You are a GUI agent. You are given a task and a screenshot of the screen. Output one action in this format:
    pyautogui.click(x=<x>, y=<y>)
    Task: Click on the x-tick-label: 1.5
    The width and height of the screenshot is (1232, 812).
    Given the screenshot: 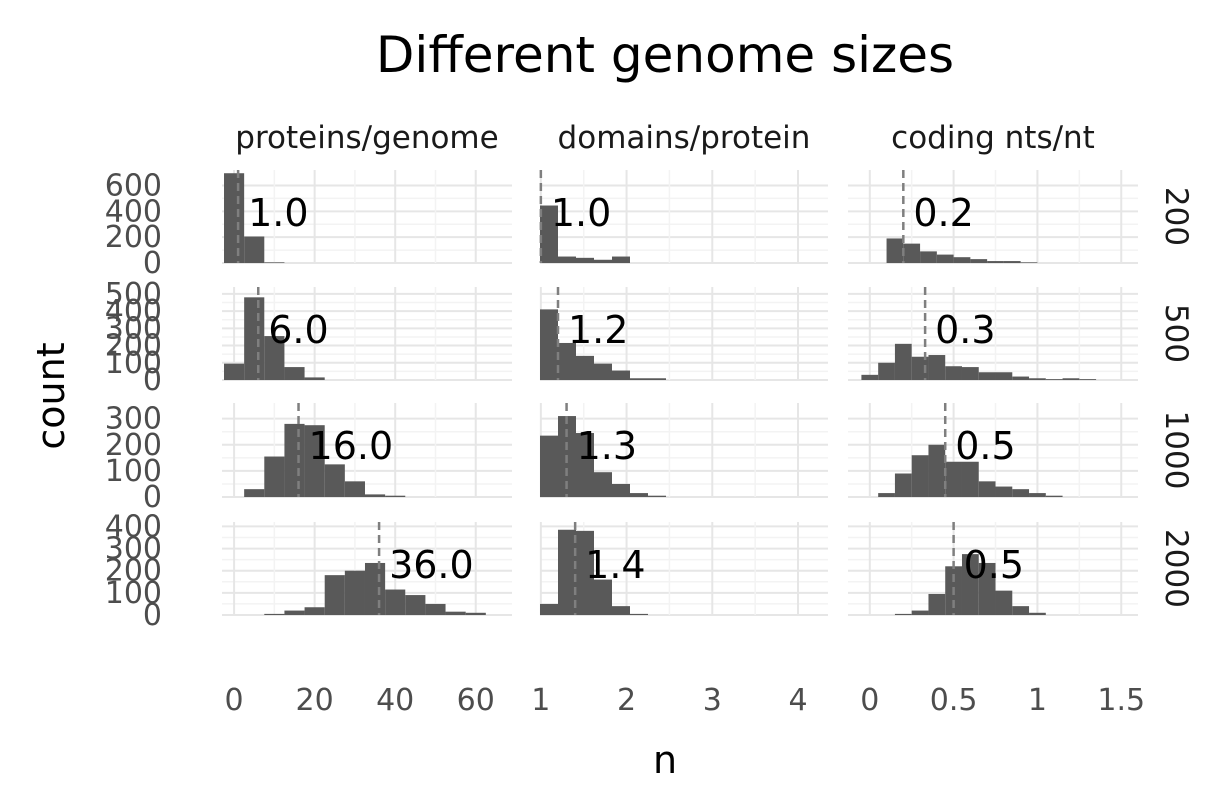 What is the action you would take?
    pyautogui.click(x=1121, y=700)
    